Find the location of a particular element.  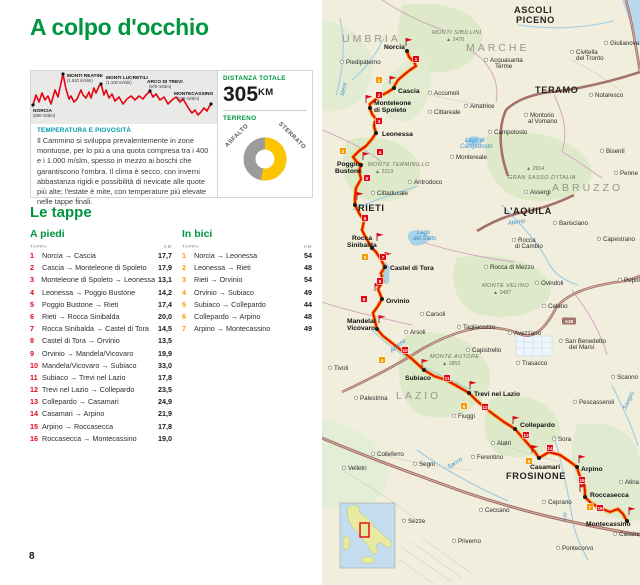

stage-km: 24,9 is located at coordinates (165, 402).